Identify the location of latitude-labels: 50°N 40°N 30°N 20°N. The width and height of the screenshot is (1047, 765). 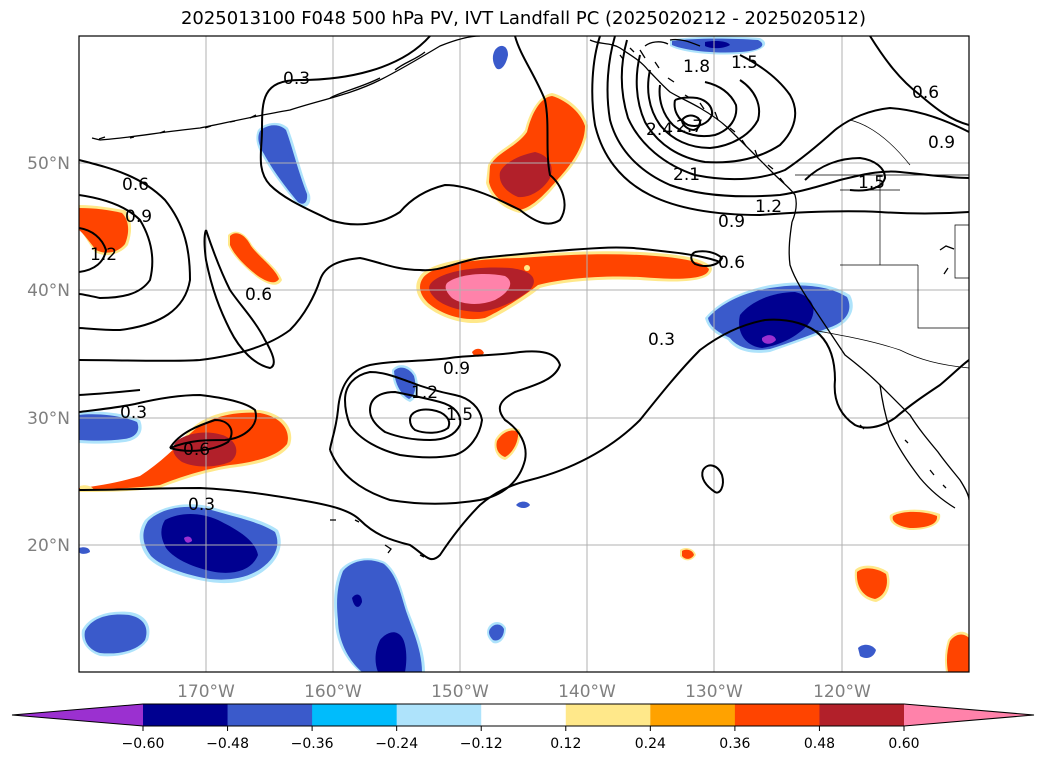
(48, 355).